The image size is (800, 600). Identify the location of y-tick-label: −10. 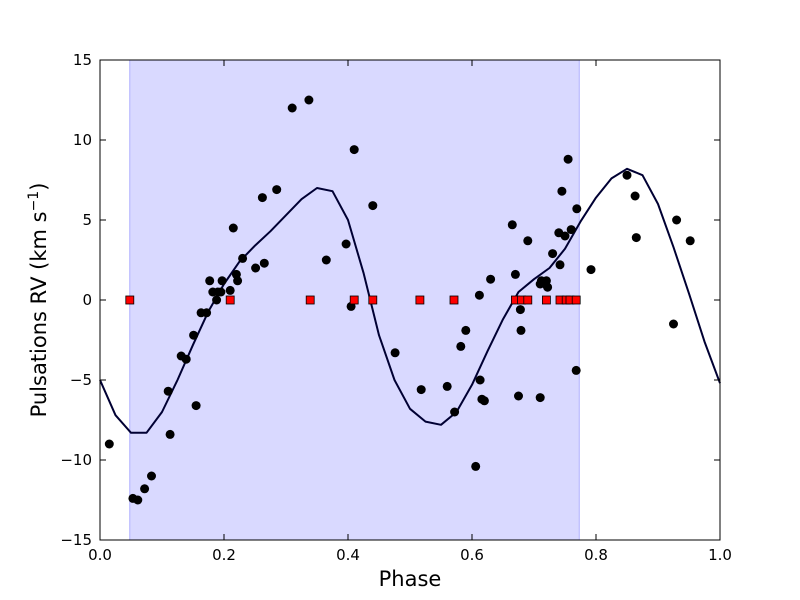
(76, 460).